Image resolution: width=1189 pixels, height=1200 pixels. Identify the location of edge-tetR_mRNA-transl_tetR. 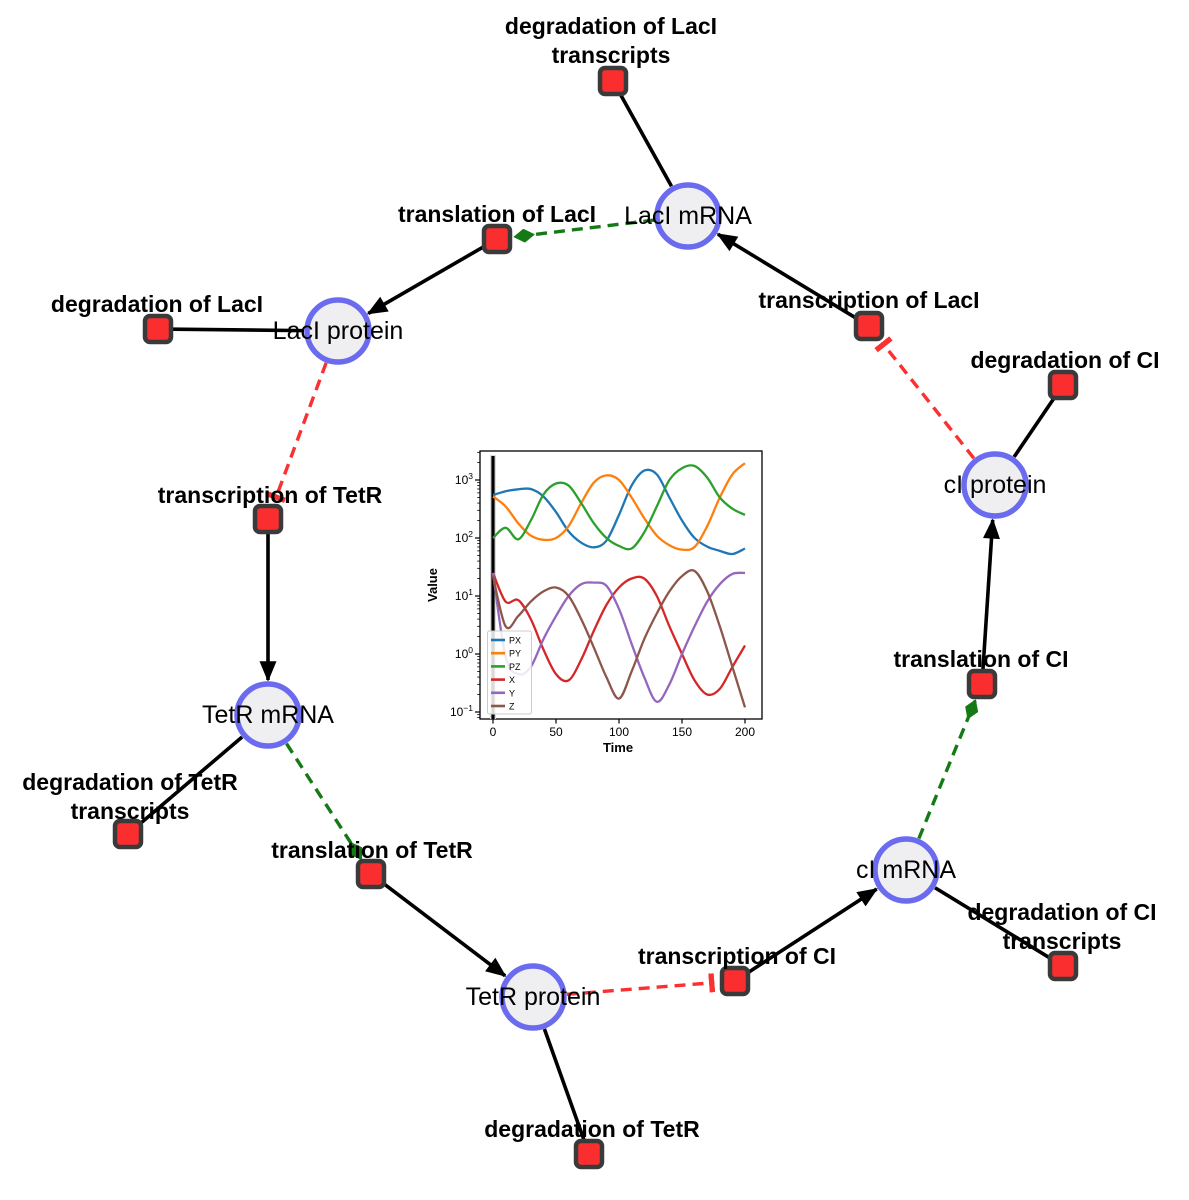
(324, 801).